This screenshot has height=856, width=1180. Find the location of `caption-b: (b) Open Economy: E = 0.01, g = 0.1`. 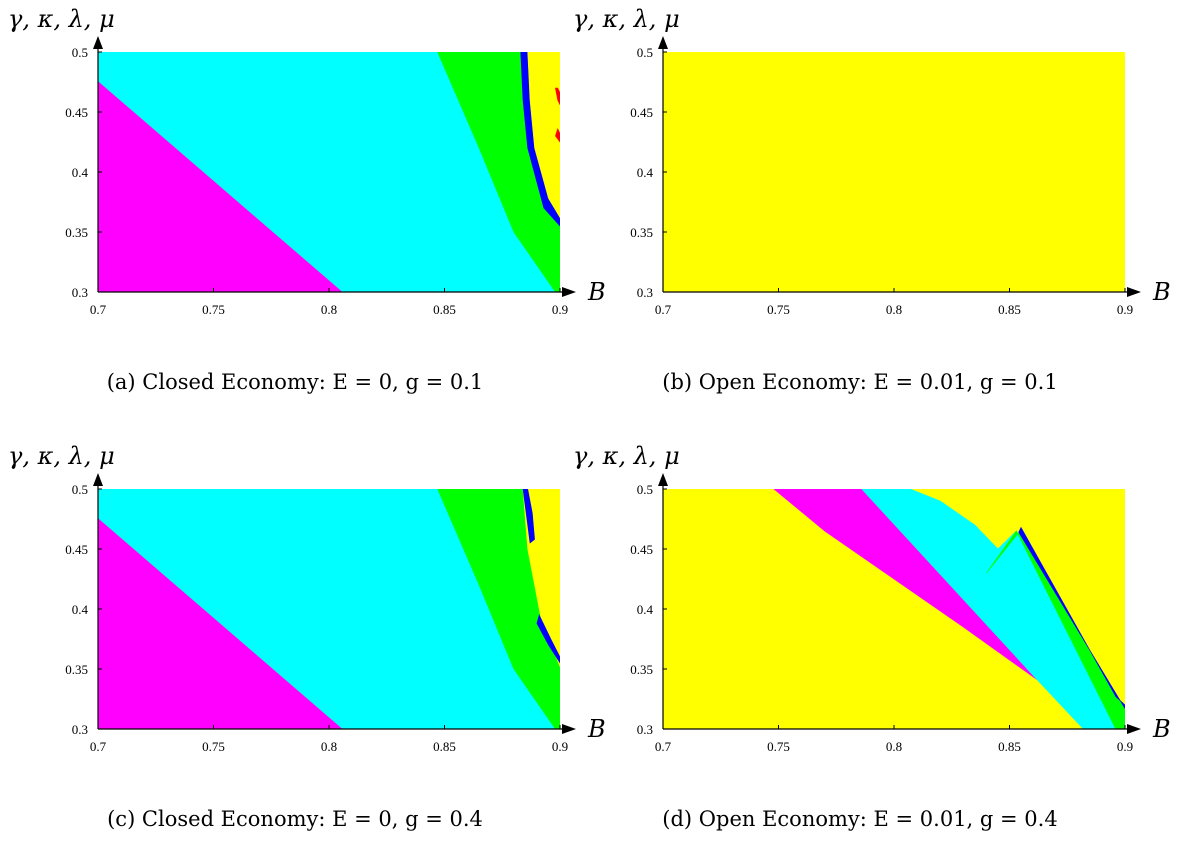

caption-b: (b) Open Economy: E = 0.01, g = 0.1 is located at coordinates (860, 382).